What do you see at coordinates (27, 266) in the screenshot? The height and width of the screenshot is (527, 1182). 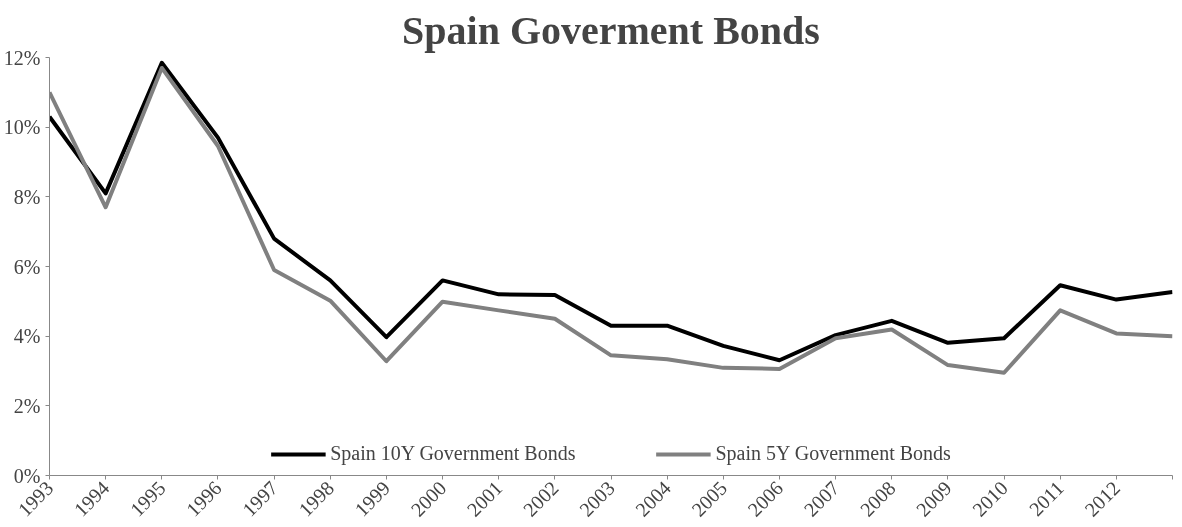 I see `y-tick-label: 6%` at bounding box center [27, 266].